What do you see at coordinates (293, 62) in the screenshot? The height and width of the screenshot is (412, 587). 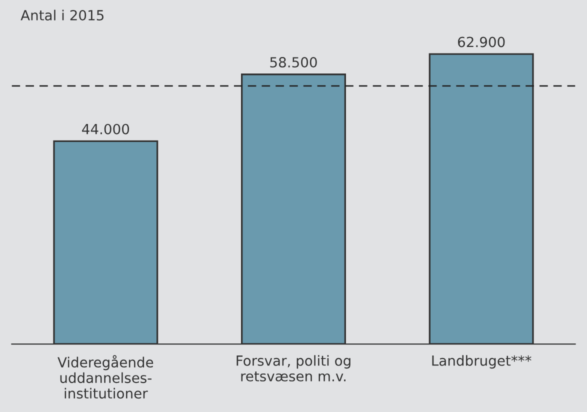 I see `data-label: 58.500` at bounding box center [293, 62].